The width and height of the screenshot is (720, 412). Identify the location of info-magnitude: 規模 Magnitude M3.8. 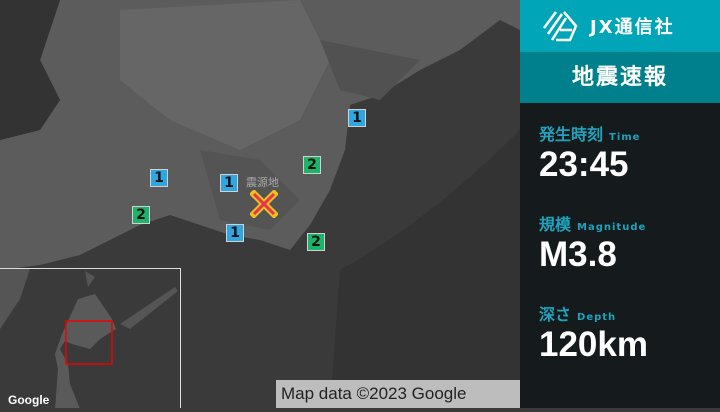
(620, 243).